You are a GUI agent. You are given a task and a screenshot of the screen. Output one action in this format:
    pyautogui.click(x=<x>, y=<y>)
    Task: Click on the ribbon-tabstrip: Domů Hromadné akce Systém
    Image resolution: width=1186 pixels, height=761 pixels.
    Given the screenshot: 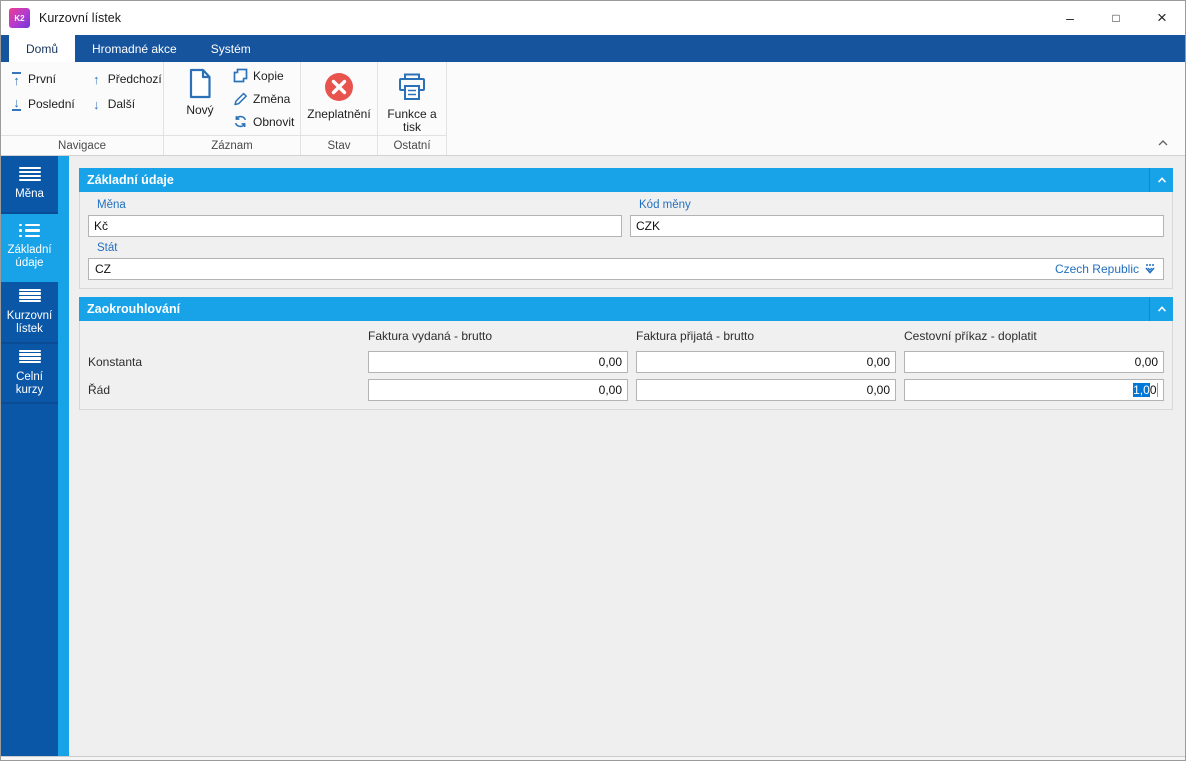 What is the action you would take?
    pyautogui.click(x=593, y=48)
    